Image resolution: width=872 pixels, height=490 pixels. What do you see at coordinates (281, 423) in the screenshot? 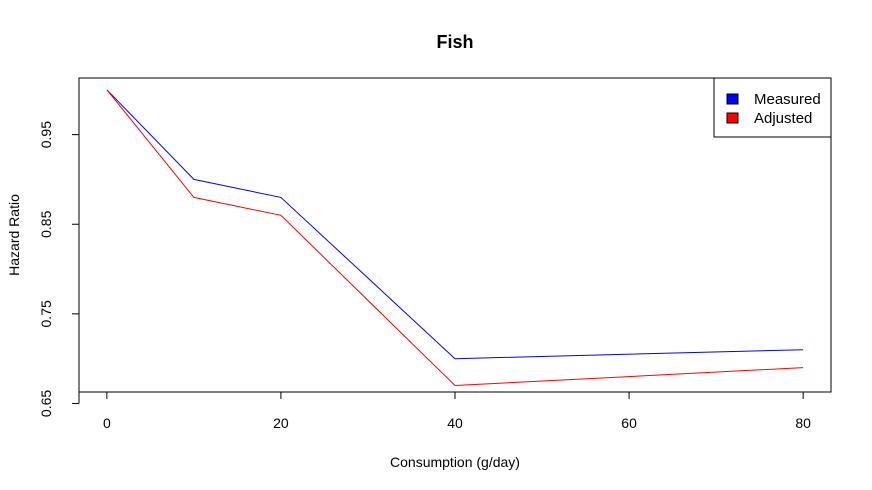
I see `x-tick-label: 20` at bounding box center [281, 423].